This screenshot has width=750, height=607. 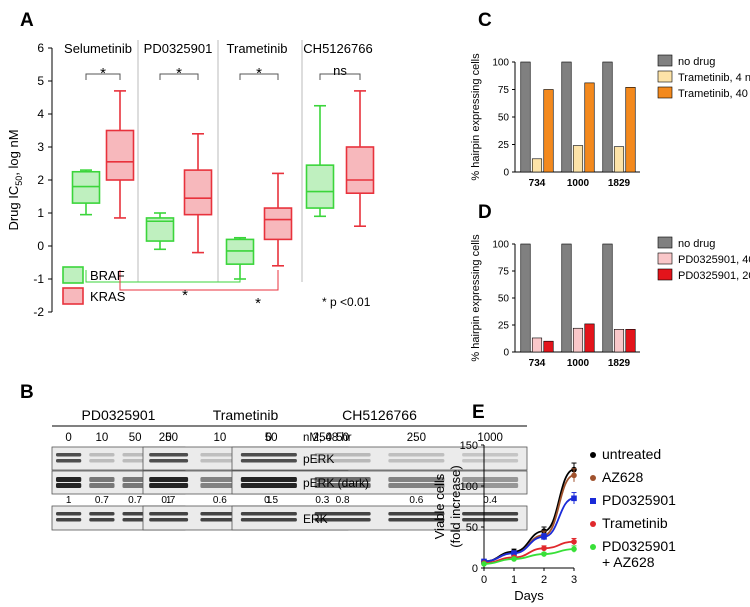 I want to click on legend-label: AZ628, so click(x=622, y=477).